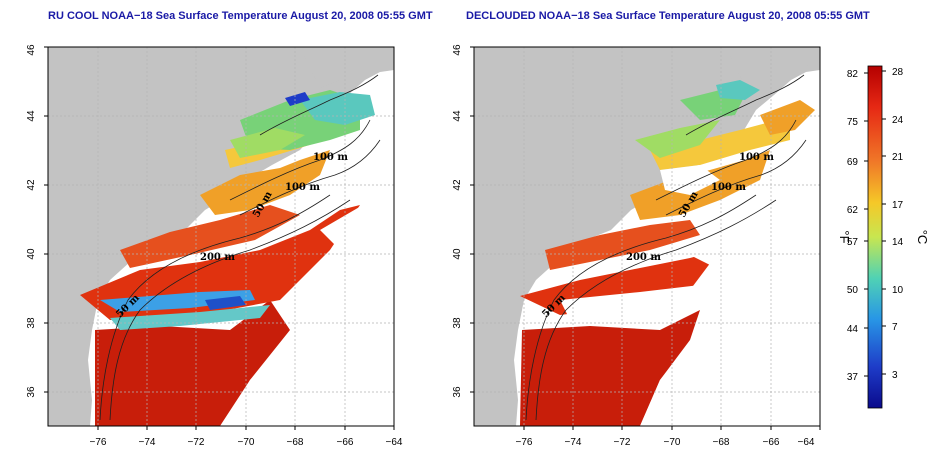  Describe the element at coordinates (895, 327) in the screenshot. I see `celsius-tick: 7` at that location.